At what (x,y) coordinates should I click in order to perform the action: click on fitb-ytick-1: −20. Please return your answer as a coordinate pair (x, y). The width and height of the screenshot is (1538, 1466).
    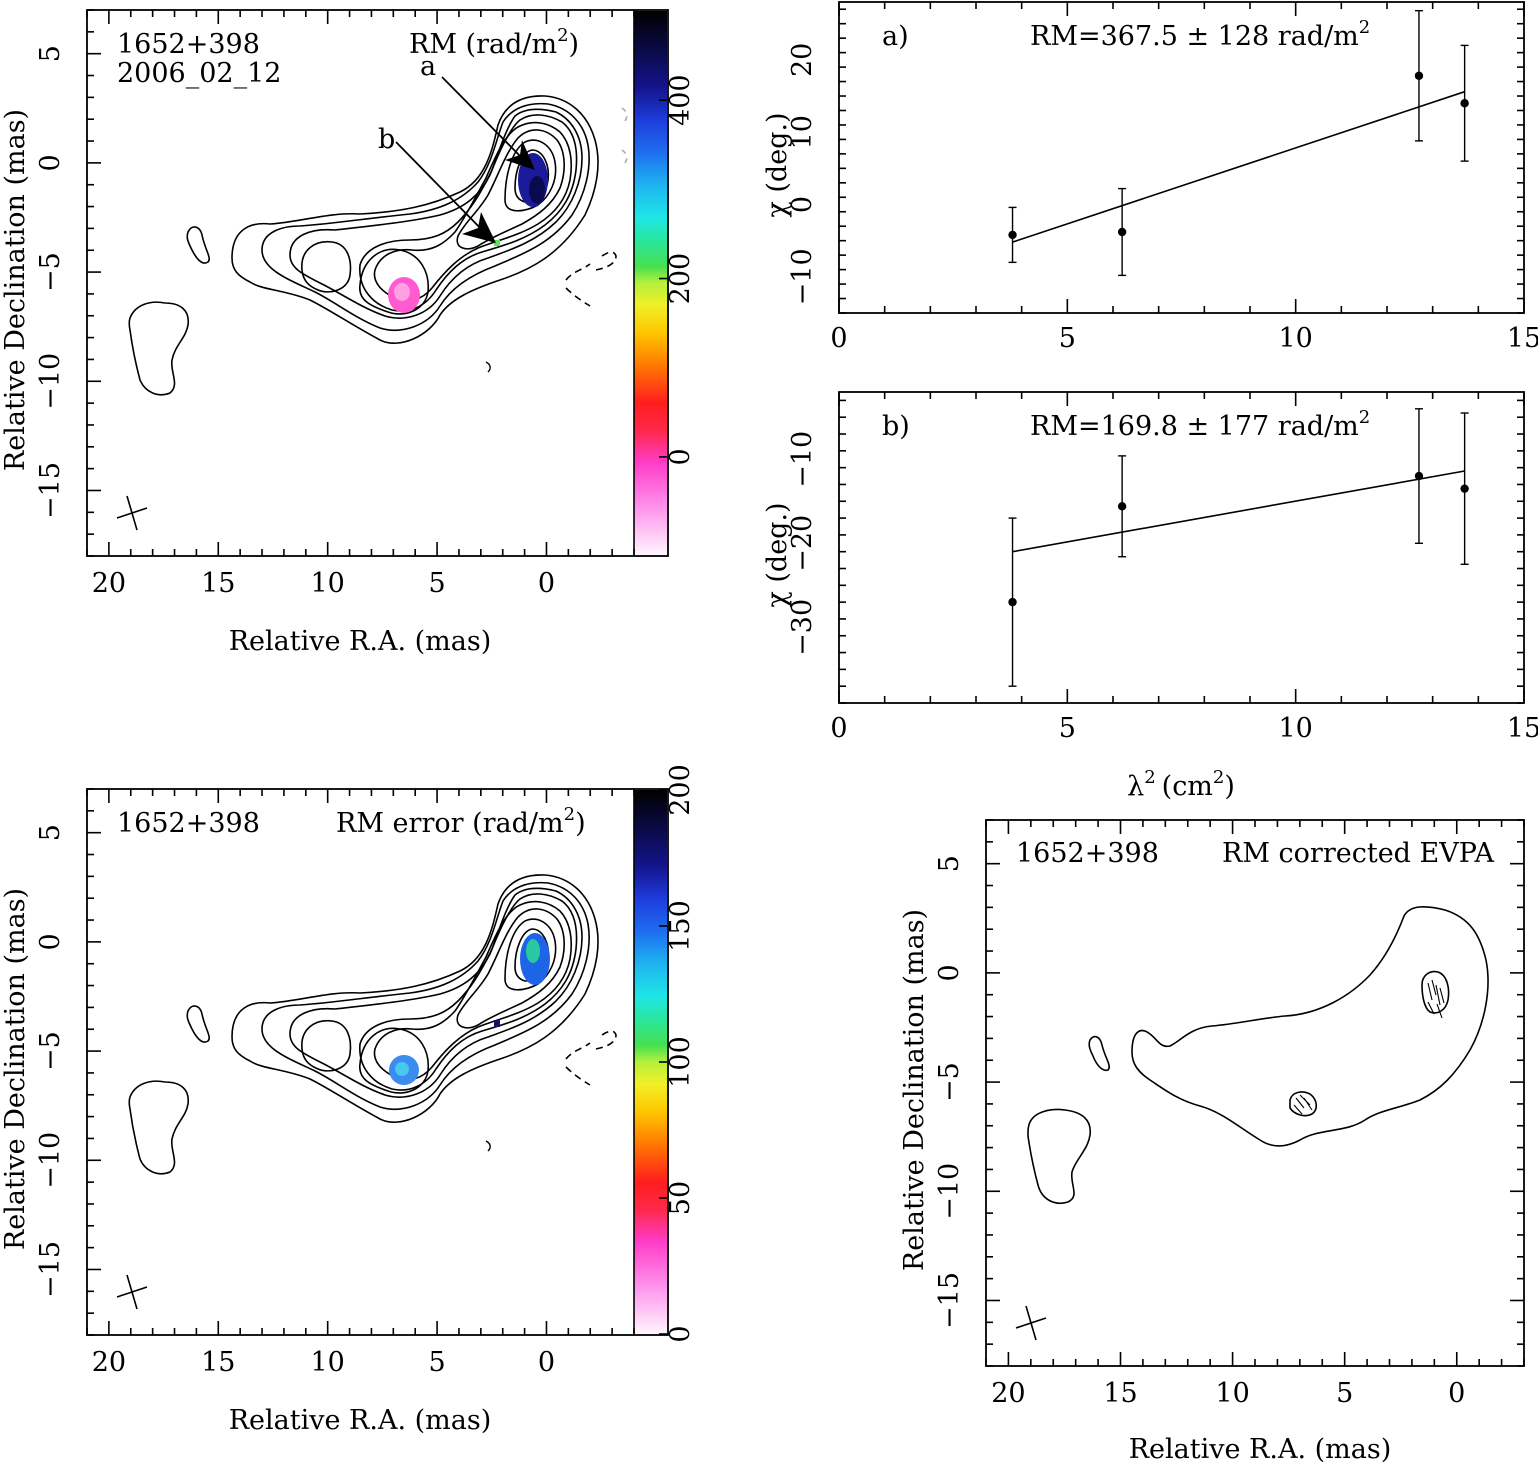
    Looking at the image, I should click on (802, 543).